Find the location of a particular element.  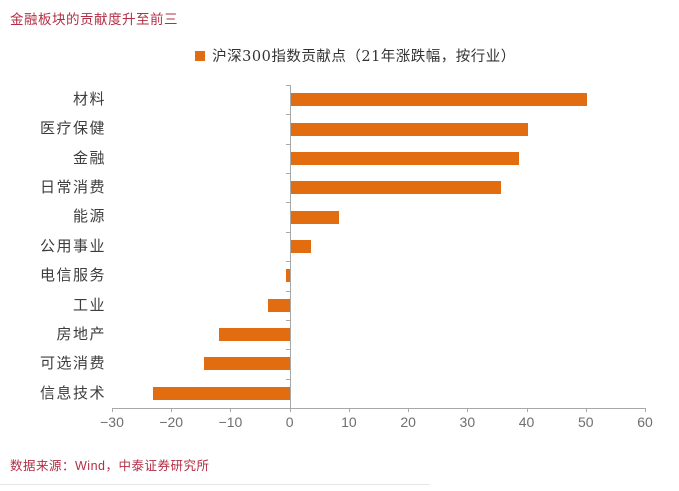

legend-marker-icon is located at coordinates (200, 55).